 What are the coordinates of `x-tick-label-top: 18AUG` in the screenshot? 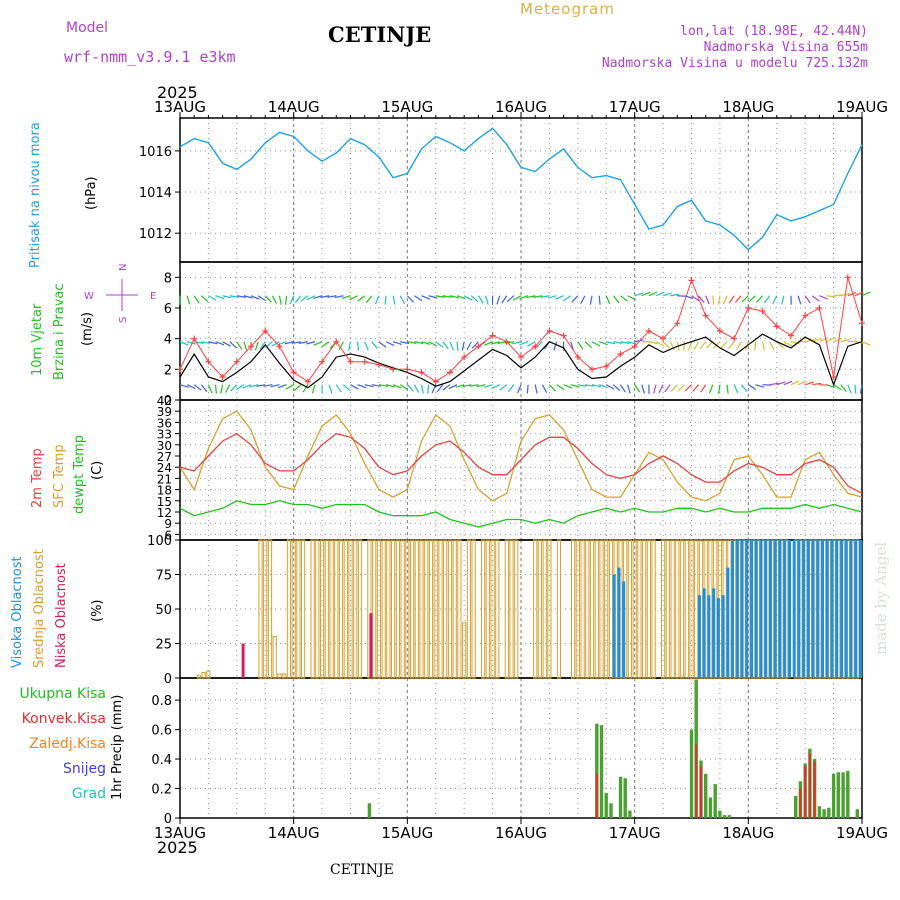 It's located at (748, 107).